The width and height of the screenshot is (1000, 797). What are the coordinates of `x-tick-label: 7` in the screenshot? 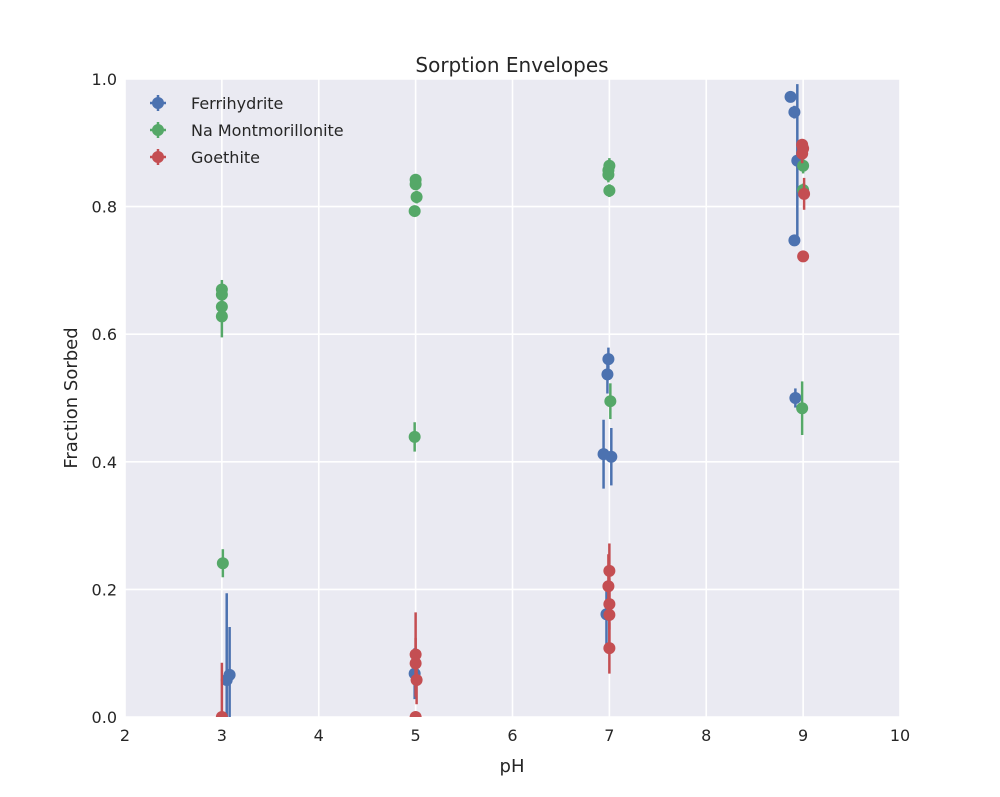 It's located at (609, 735).